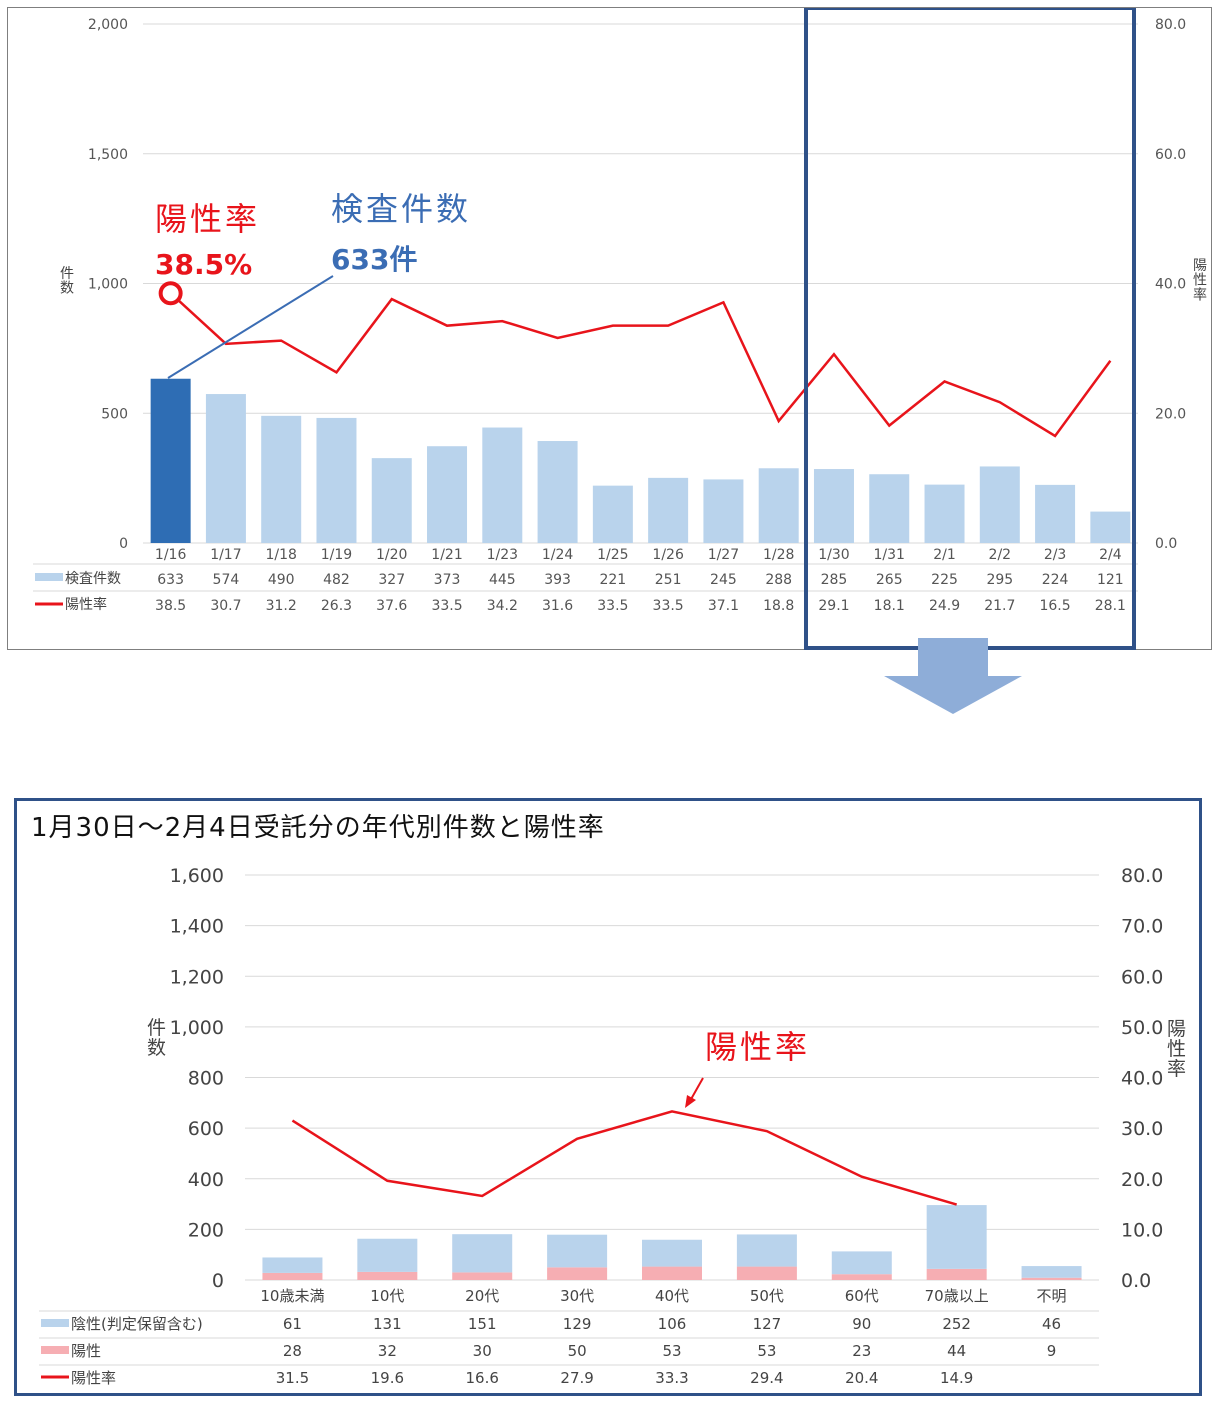 This screenshot has width=1218, height=1409. I want to click on top-rate-cell: 16.5, so click(1054, 606).